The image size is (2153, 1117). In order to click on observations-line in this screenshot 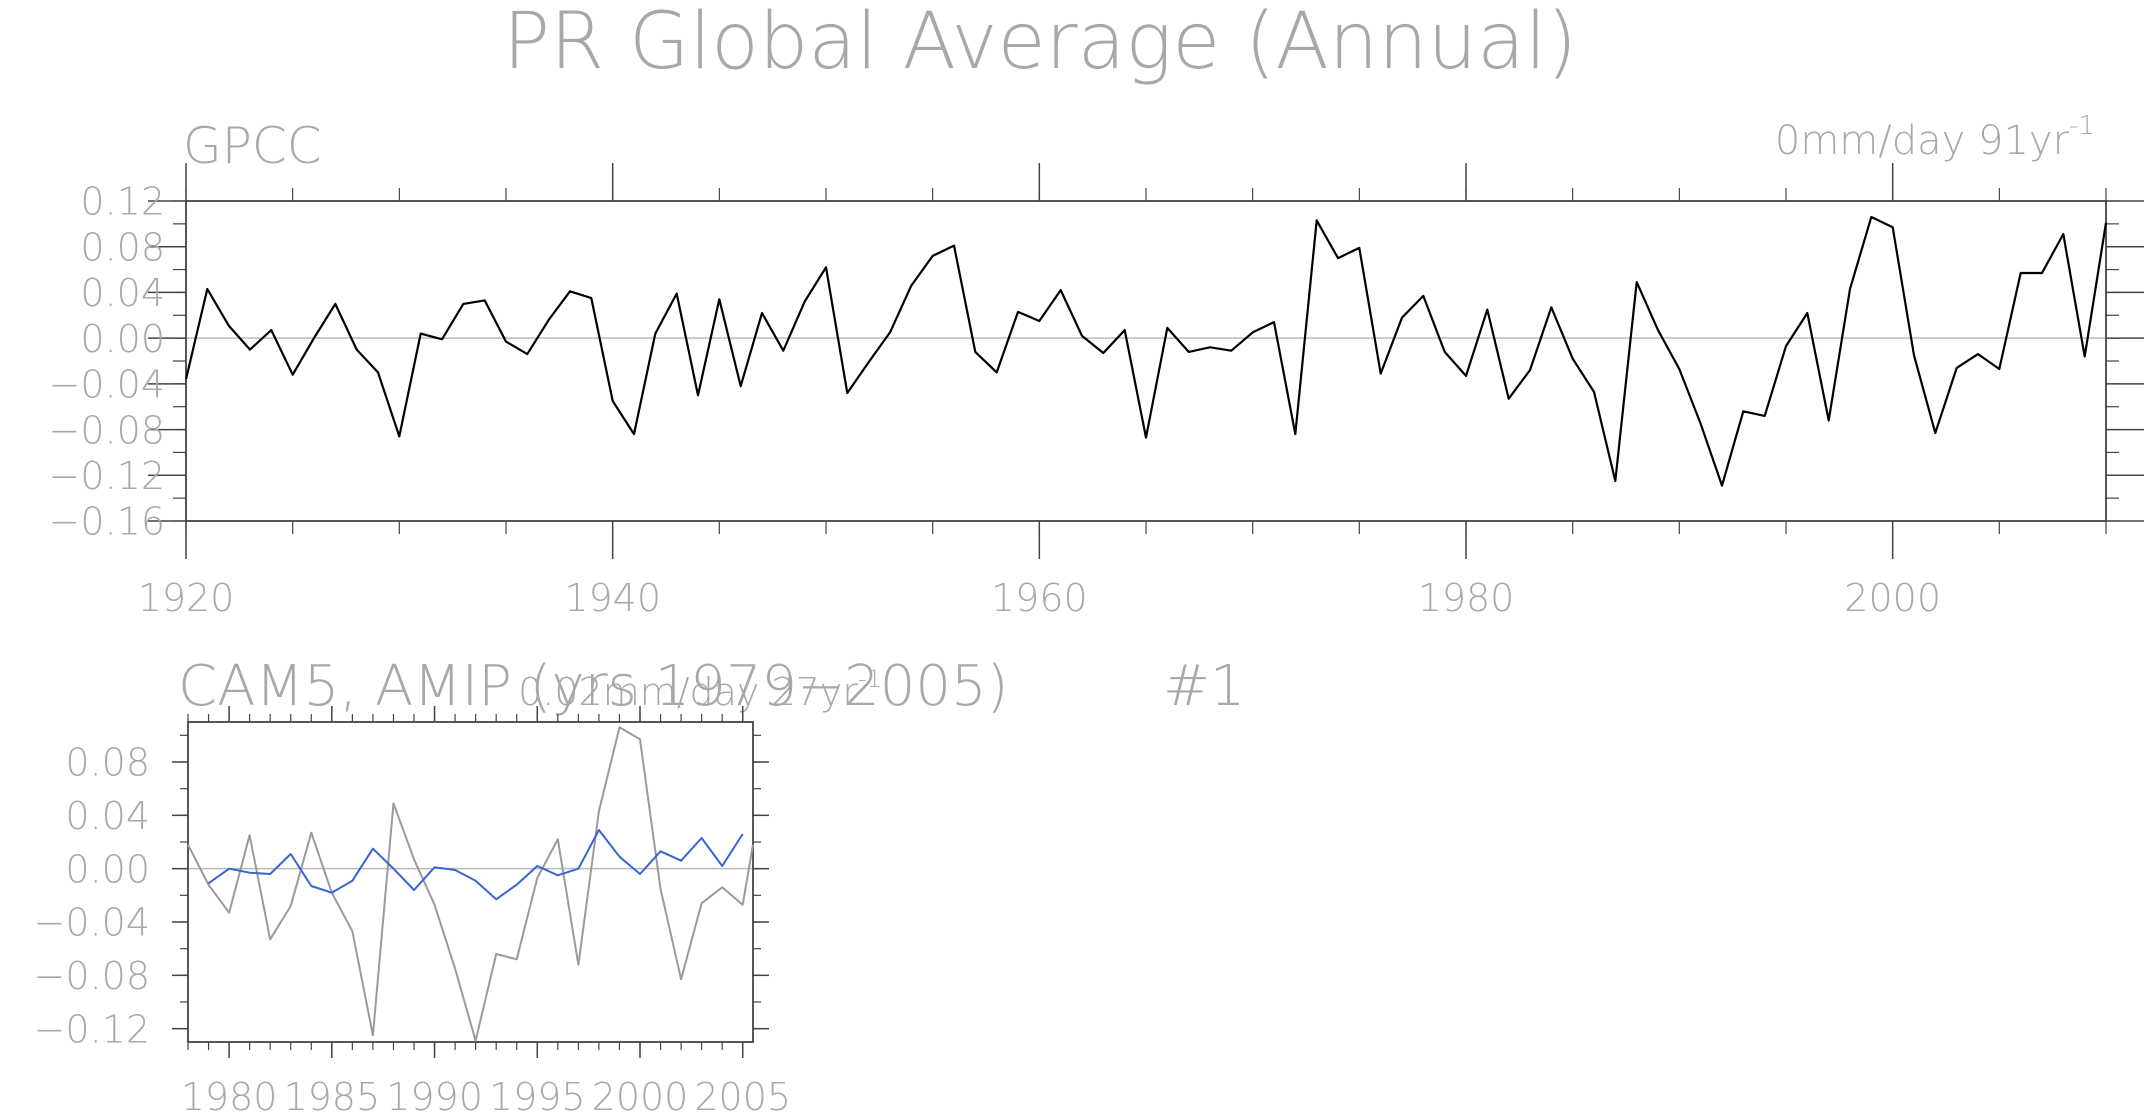, I will do `click(470, 884)`.